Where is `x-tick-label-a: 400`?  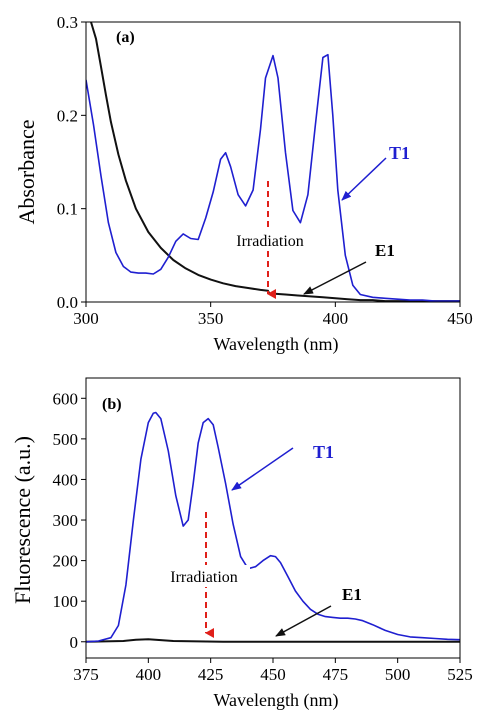
x-tick-label-a: 400 is located at coordinates (336, 318).